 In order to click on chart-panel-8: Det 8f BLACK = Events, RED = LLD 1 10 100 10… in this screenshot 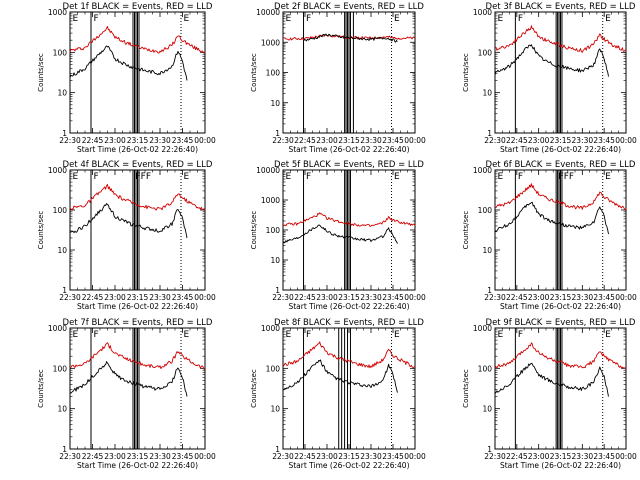, I will do `click(338, 394)`.